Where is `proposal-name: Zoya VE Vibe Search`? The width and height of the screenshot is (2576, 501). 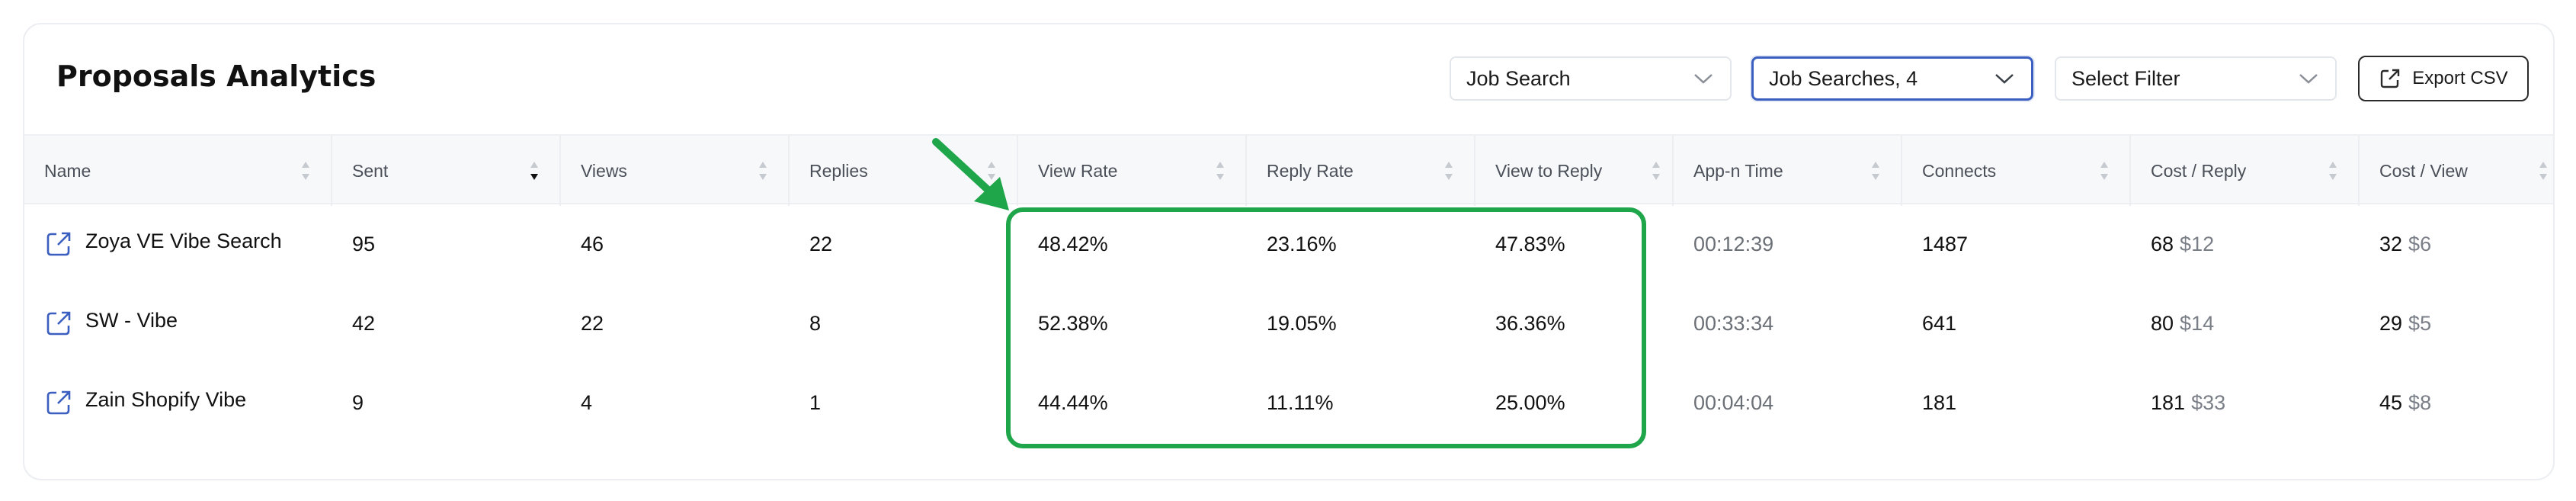
proposal-name: Zoya VE Vibe Search is located at coordinates (183, 240).